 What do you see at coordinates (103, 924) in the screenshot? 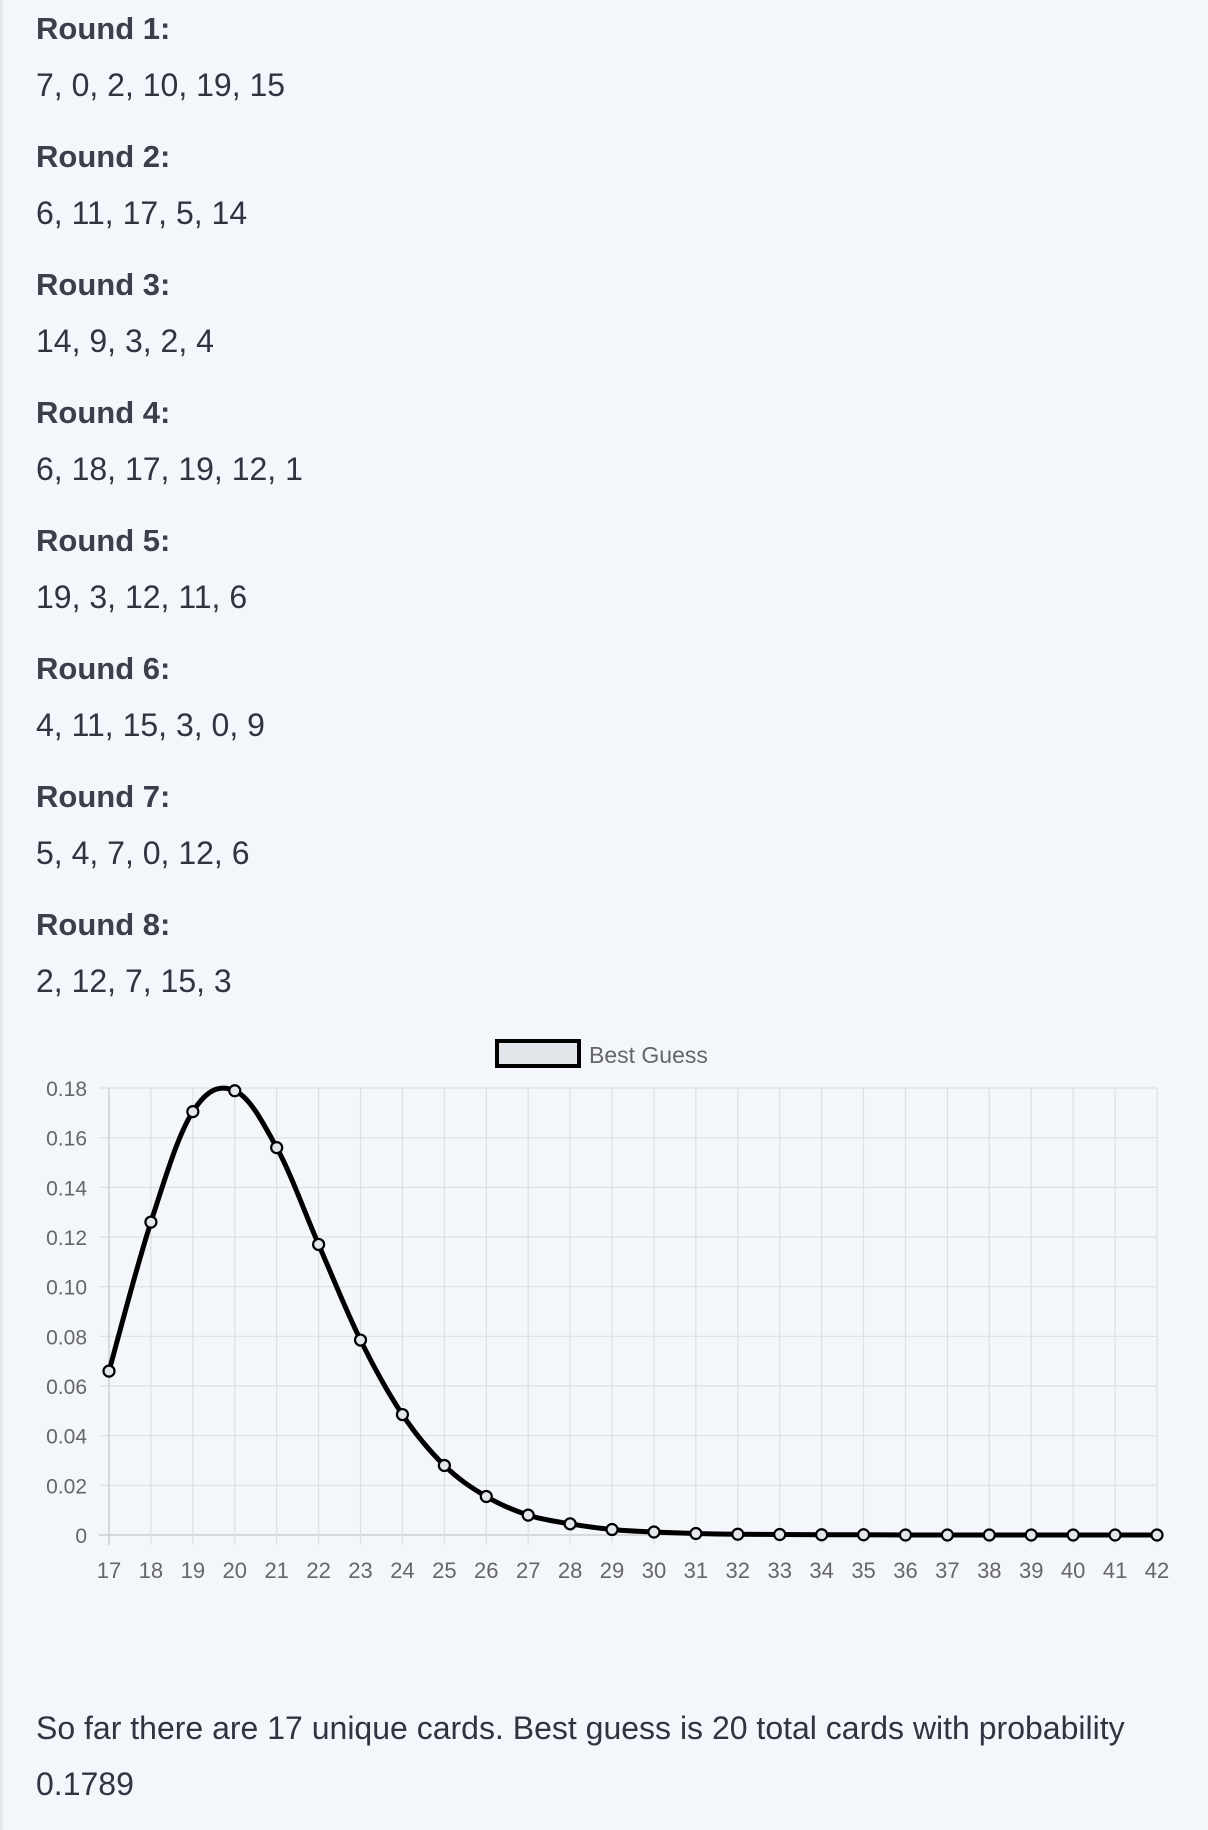
I see `round-heading: Round 8:` at bounding box center [103, 924].